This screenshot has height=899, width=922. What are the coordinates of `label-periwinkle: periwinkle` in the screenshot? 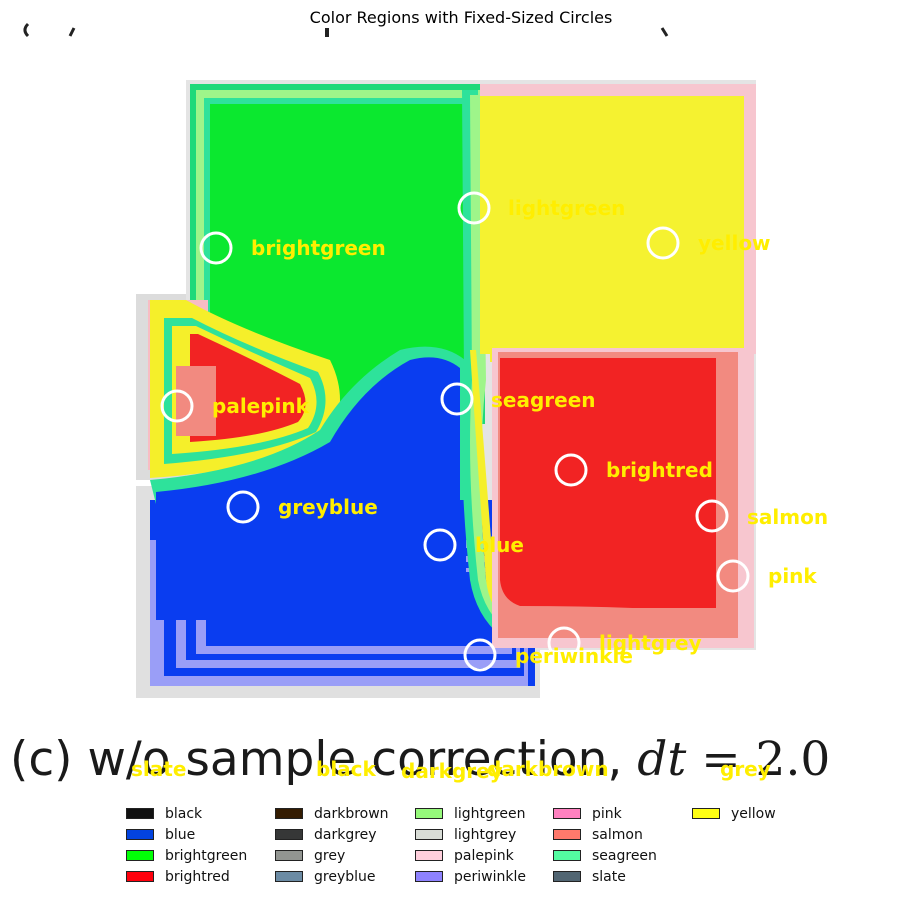 It's located at (574, 656).